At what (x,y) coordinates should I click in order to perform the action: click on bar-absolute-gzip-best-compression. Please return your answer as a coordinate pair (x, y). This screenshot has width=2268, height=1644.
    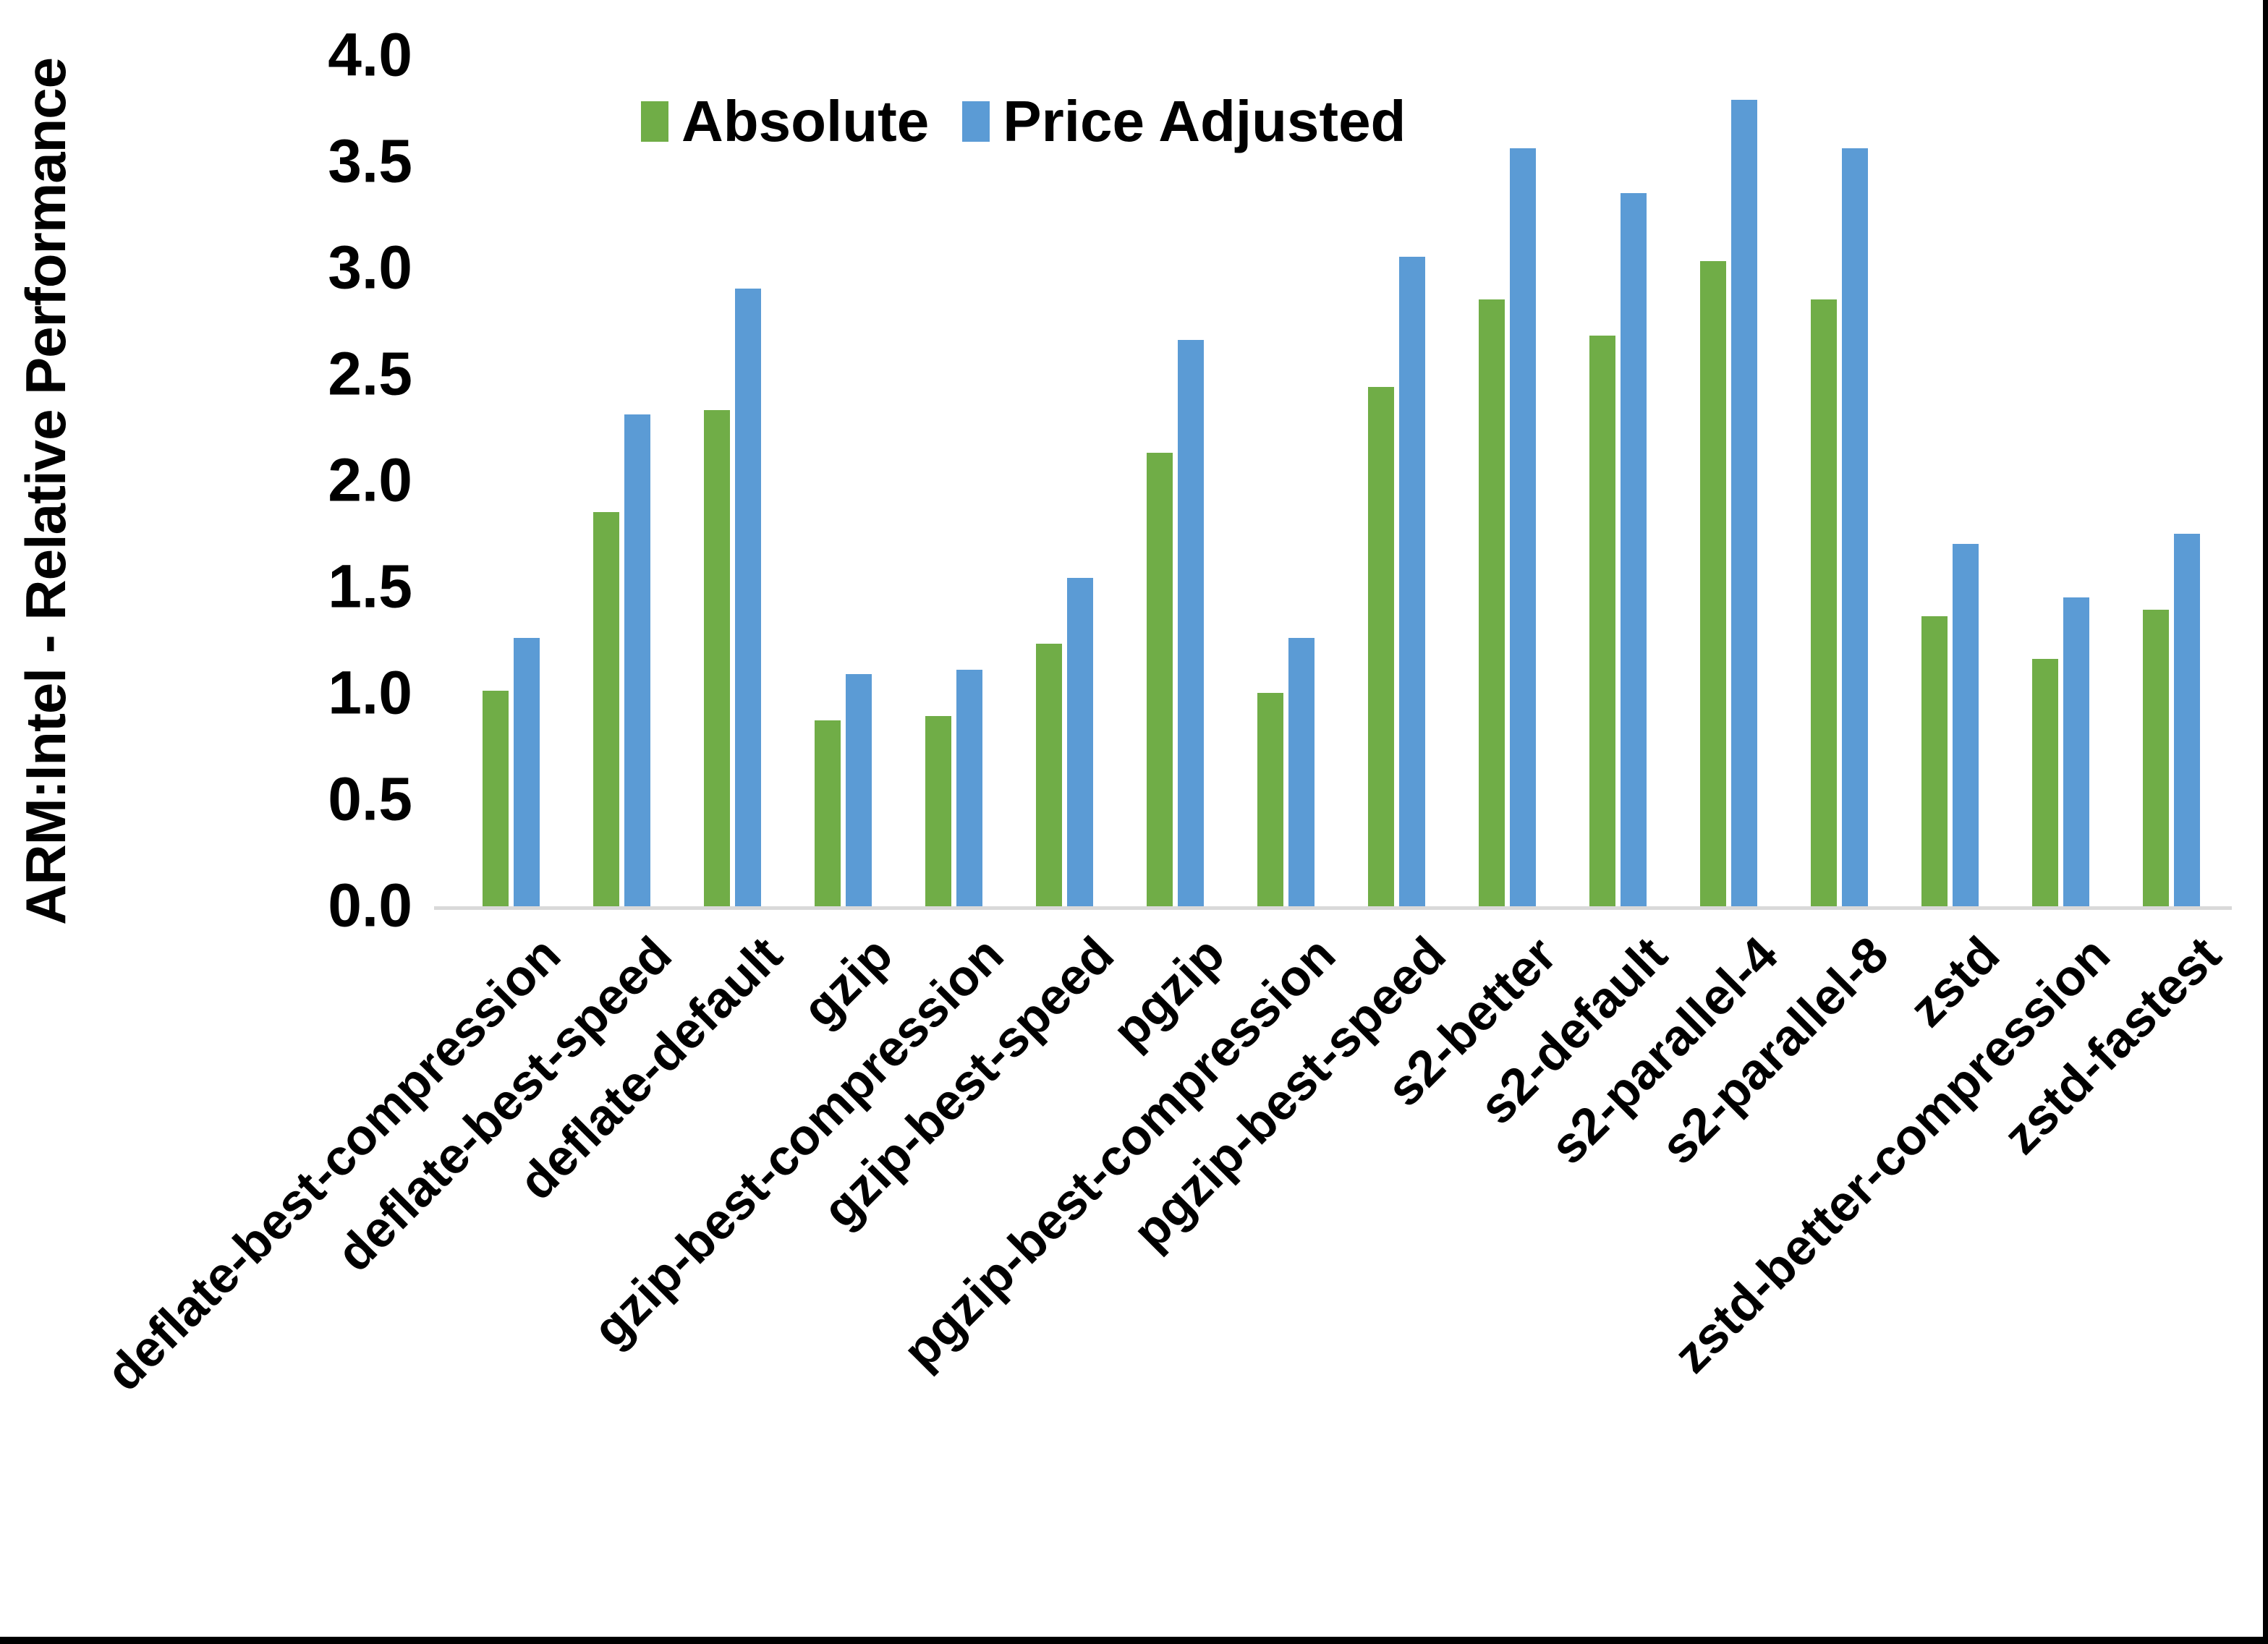
    Looking at the image, I should click on (938, 812).